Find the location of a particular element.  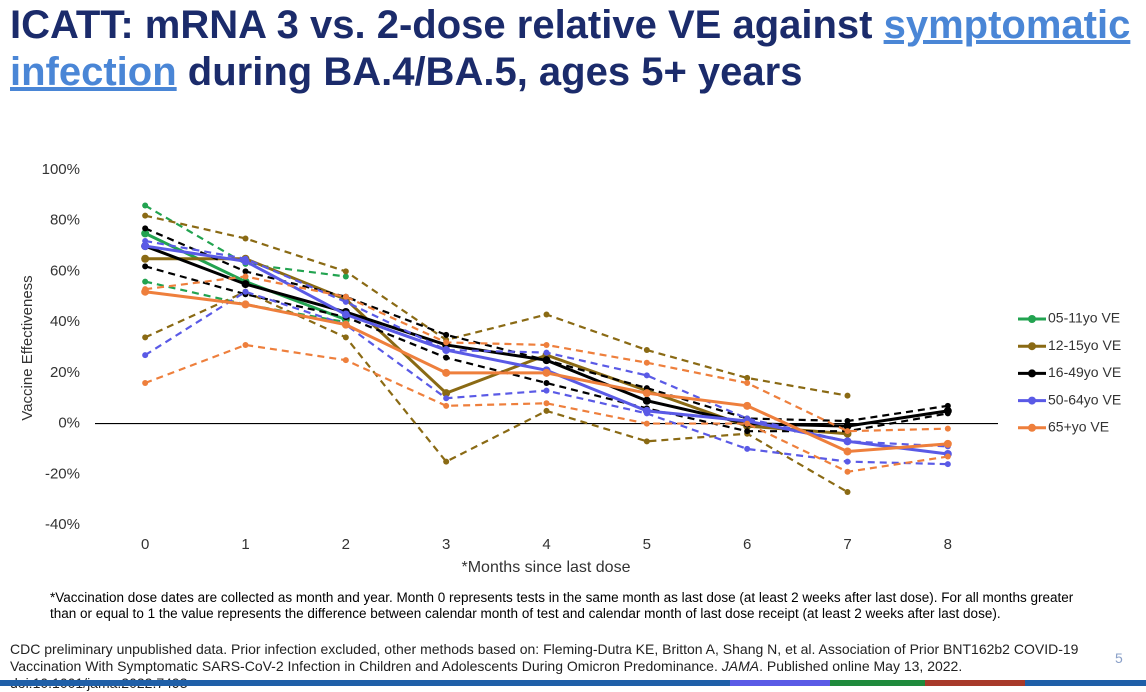

title-text: during BA.4/BA.5, ages 5+ years is located at coordinates (489, 72).